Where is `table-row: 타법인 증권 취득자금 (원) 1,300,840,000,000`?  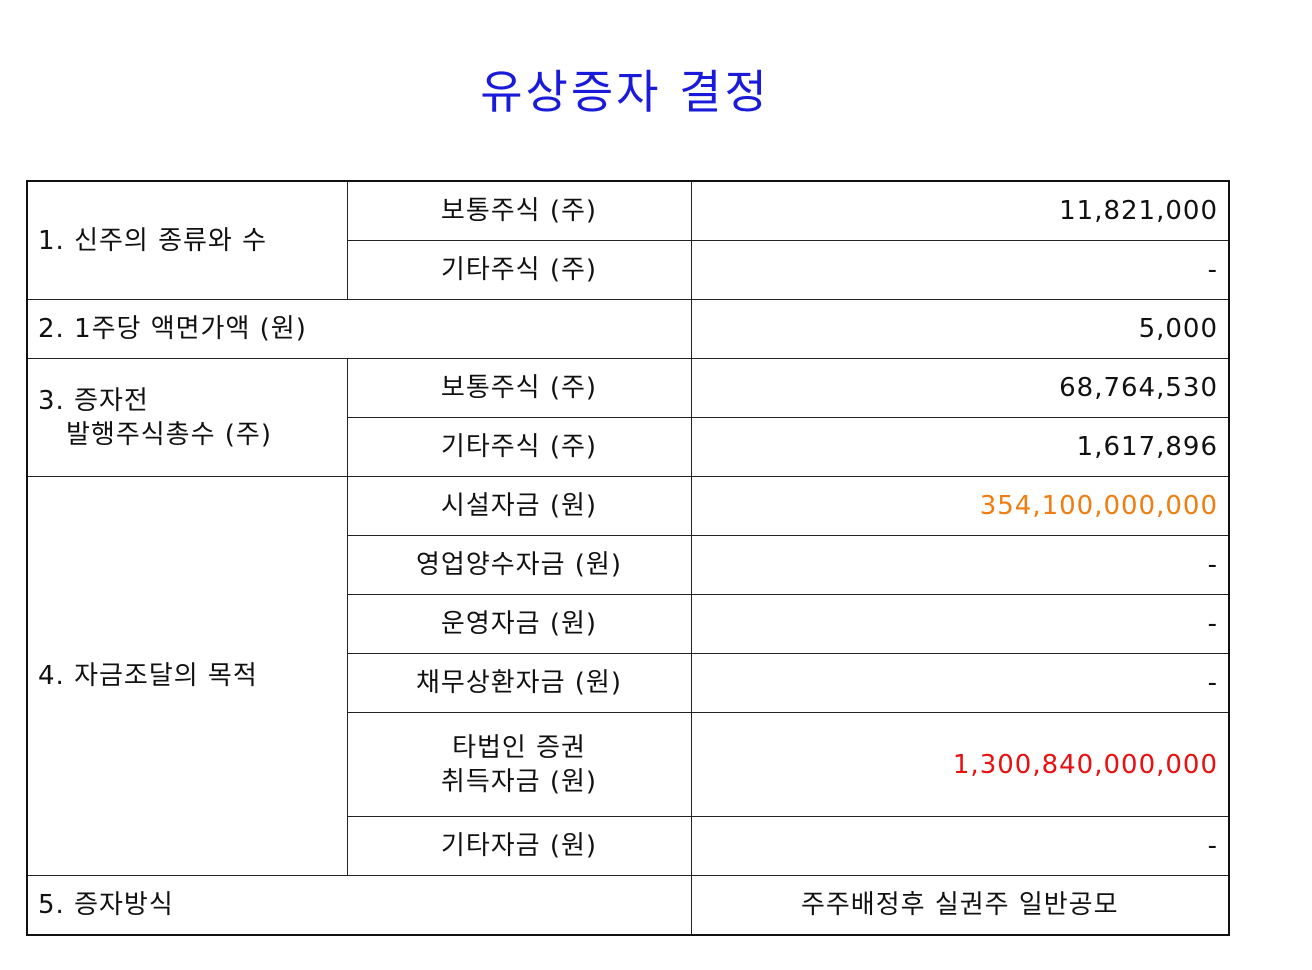
table-row: 타법인 증권 취득자금 (원) 1,300,840,000,000 is located at coordinates (628, 764).